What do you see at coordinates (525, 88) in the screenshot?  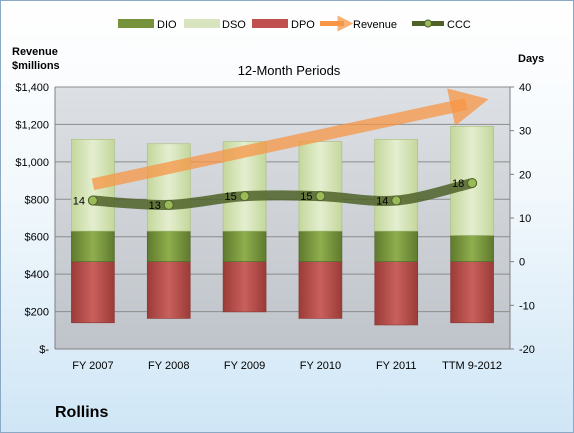 I see `y-right-tick-label-6: 40` at bounding box center [525, 88].